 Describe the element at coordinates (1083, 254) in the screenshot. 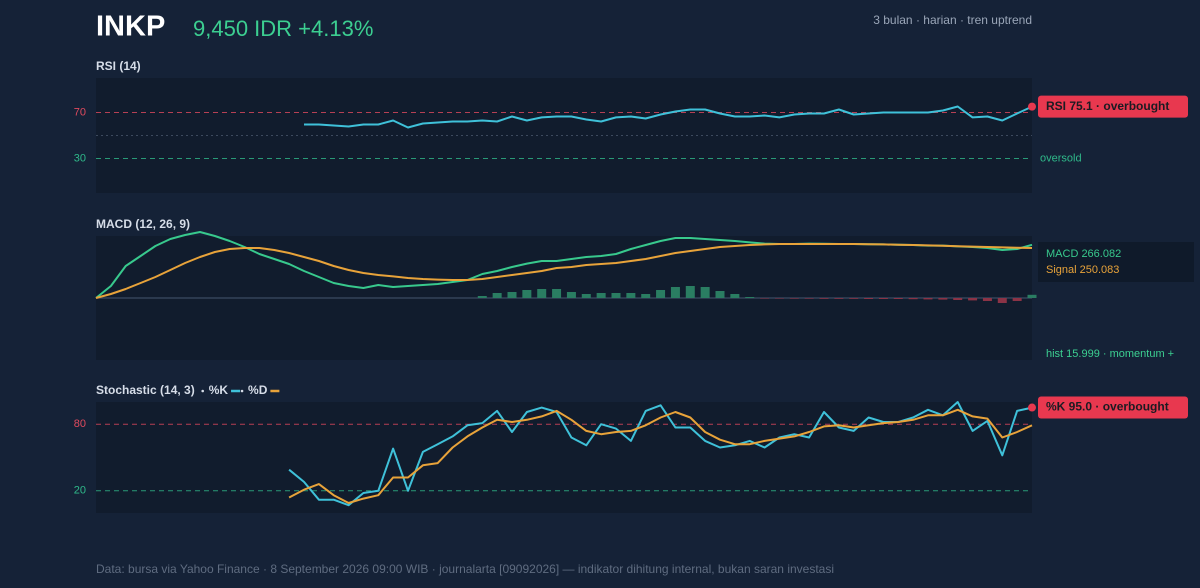

I see `value-box-line: MACD 266.082` at that location.